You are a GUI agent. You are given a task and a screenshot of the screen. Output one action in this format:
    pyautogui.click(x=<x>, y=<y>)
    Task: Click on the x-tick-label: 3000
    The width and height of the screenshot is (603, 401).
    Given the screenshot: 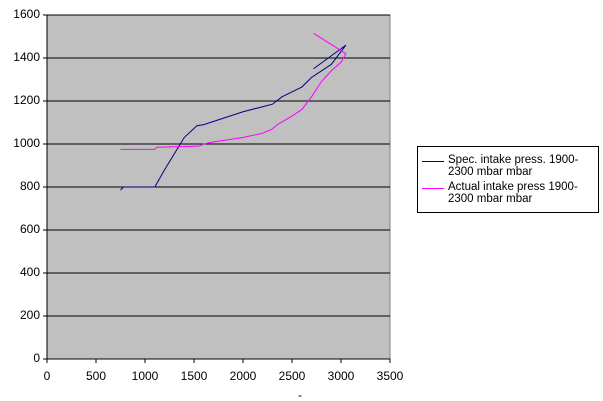 What is the action you would take?
    pyautogui.click(x=341, y=376)
    